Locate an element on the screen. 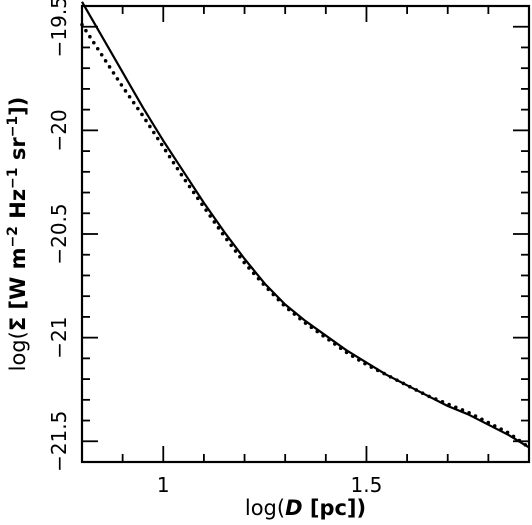  y-axis-label: log(Σ [W m−2 Hz−1 sr−1]) is located at coordinates (17, 234).